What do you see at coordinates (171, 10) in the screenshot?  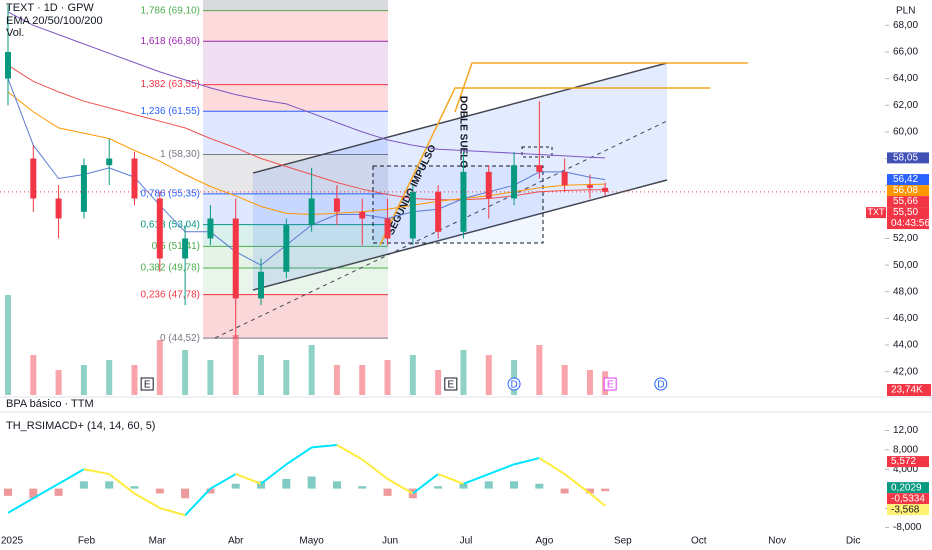 I see `fib-label: 1,786 (69,10)` at bounding box center [171, 10].